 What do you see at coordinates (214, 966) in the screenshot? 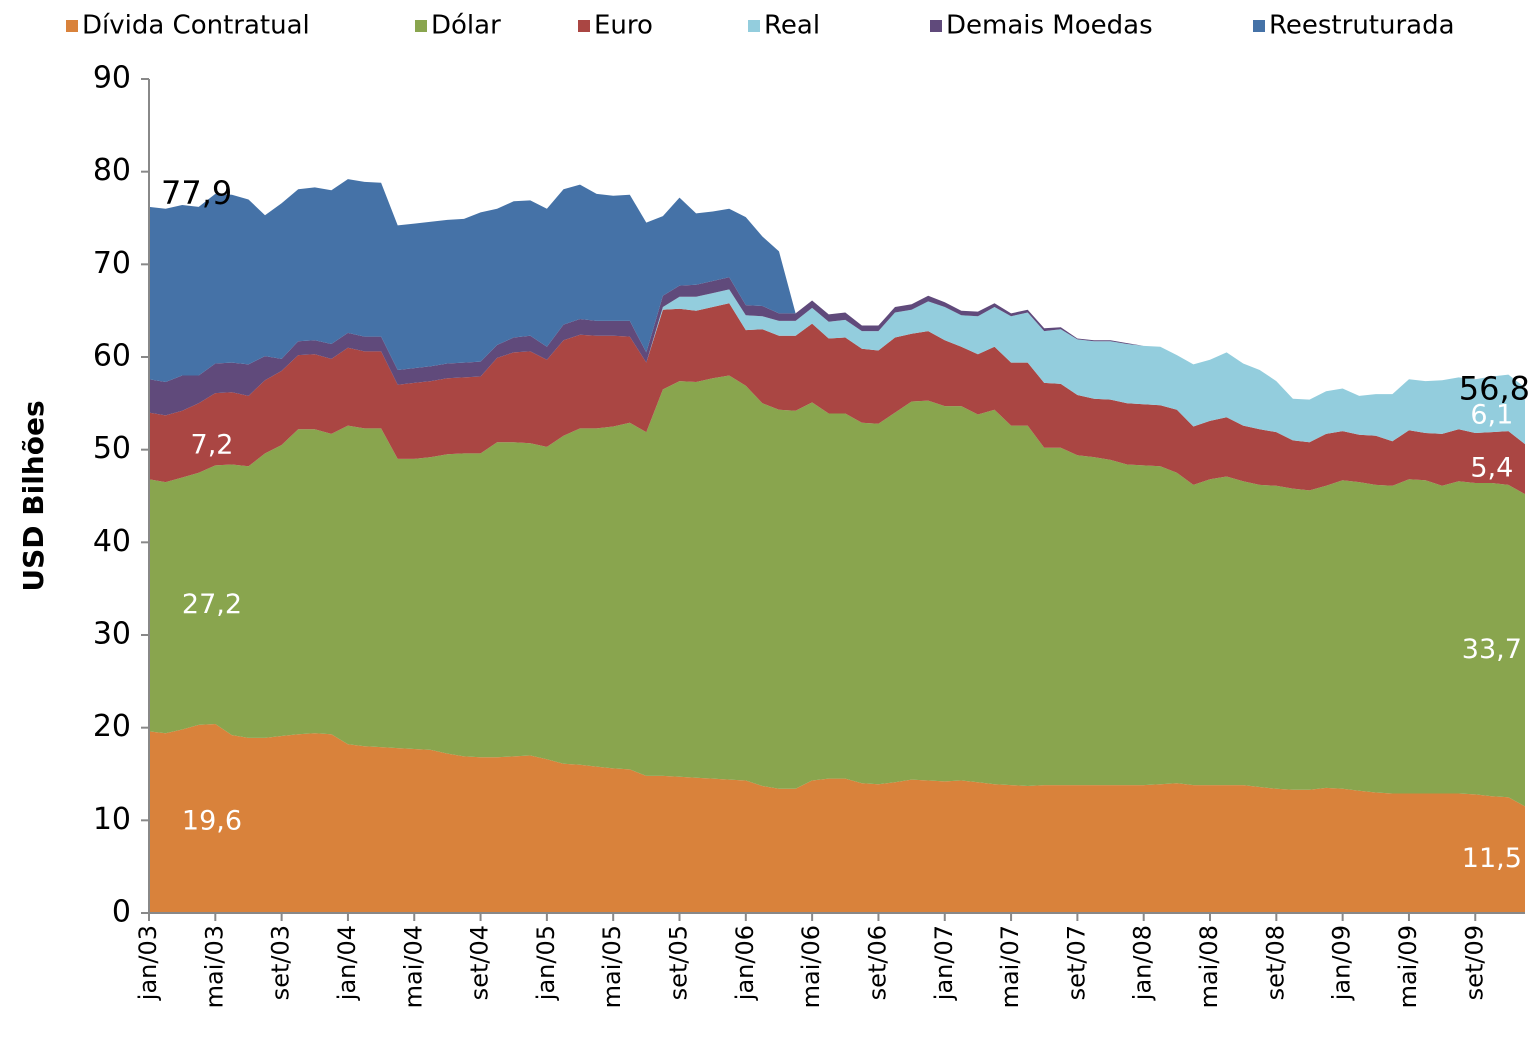
I see `x-tick-label: mai/03` at bounding box center [214, 966].